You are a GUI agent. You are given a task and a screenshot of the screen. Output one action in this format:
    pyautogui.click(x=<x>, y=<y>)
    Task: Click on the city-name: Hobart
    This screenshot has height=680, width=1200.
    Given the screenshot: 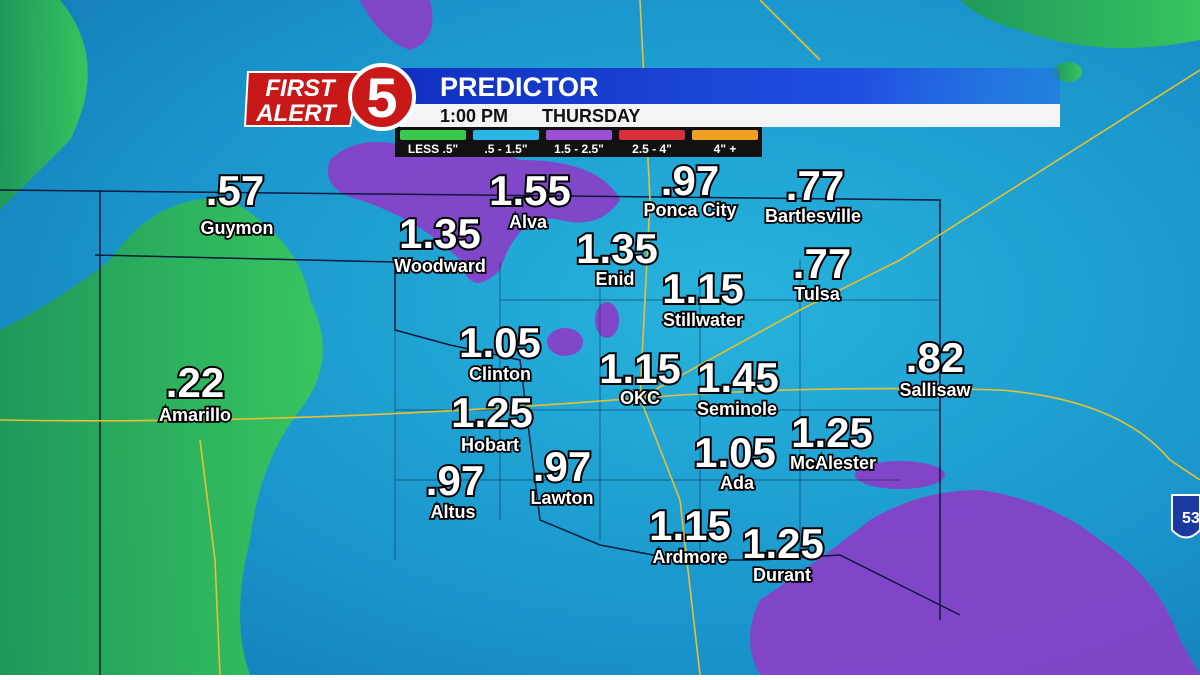 What is the action you would take?
    pyautogui.click(x=490, y=445)
    